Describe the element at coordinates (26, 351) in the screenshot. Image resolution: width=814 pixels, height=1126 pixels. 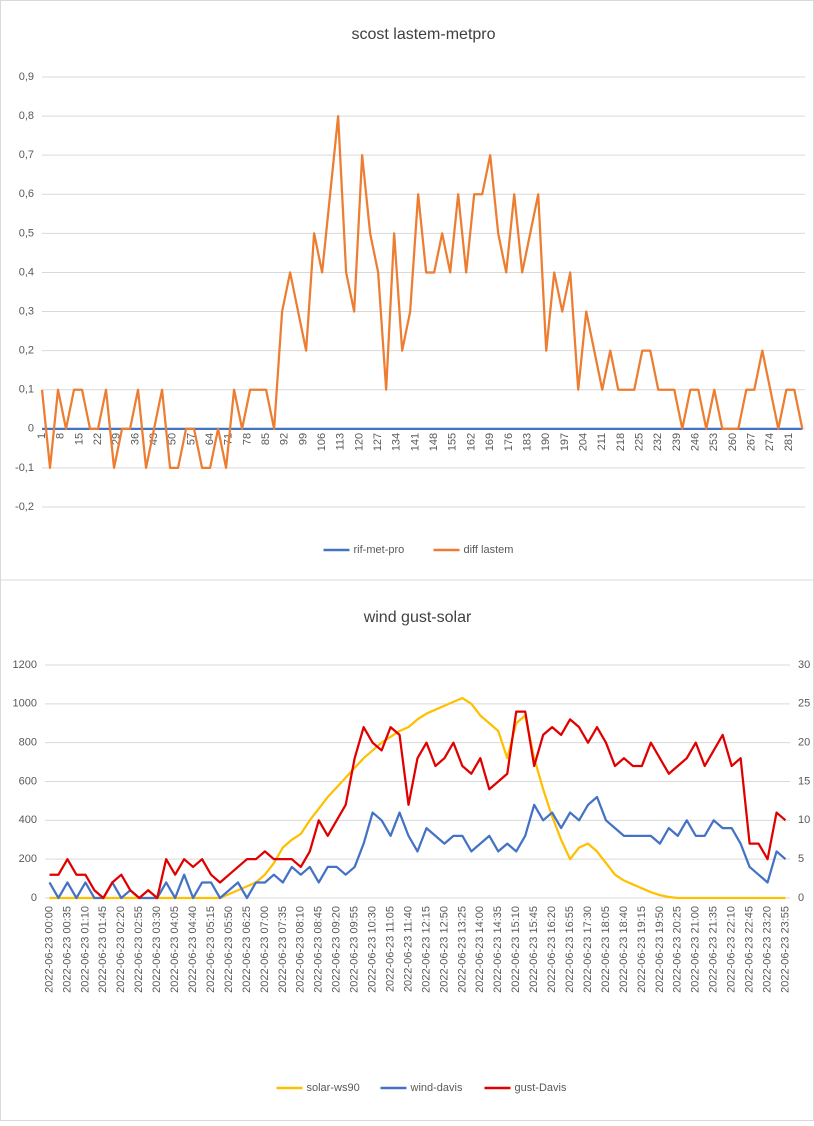
I see `y-tick-label: 0,2` at that location.